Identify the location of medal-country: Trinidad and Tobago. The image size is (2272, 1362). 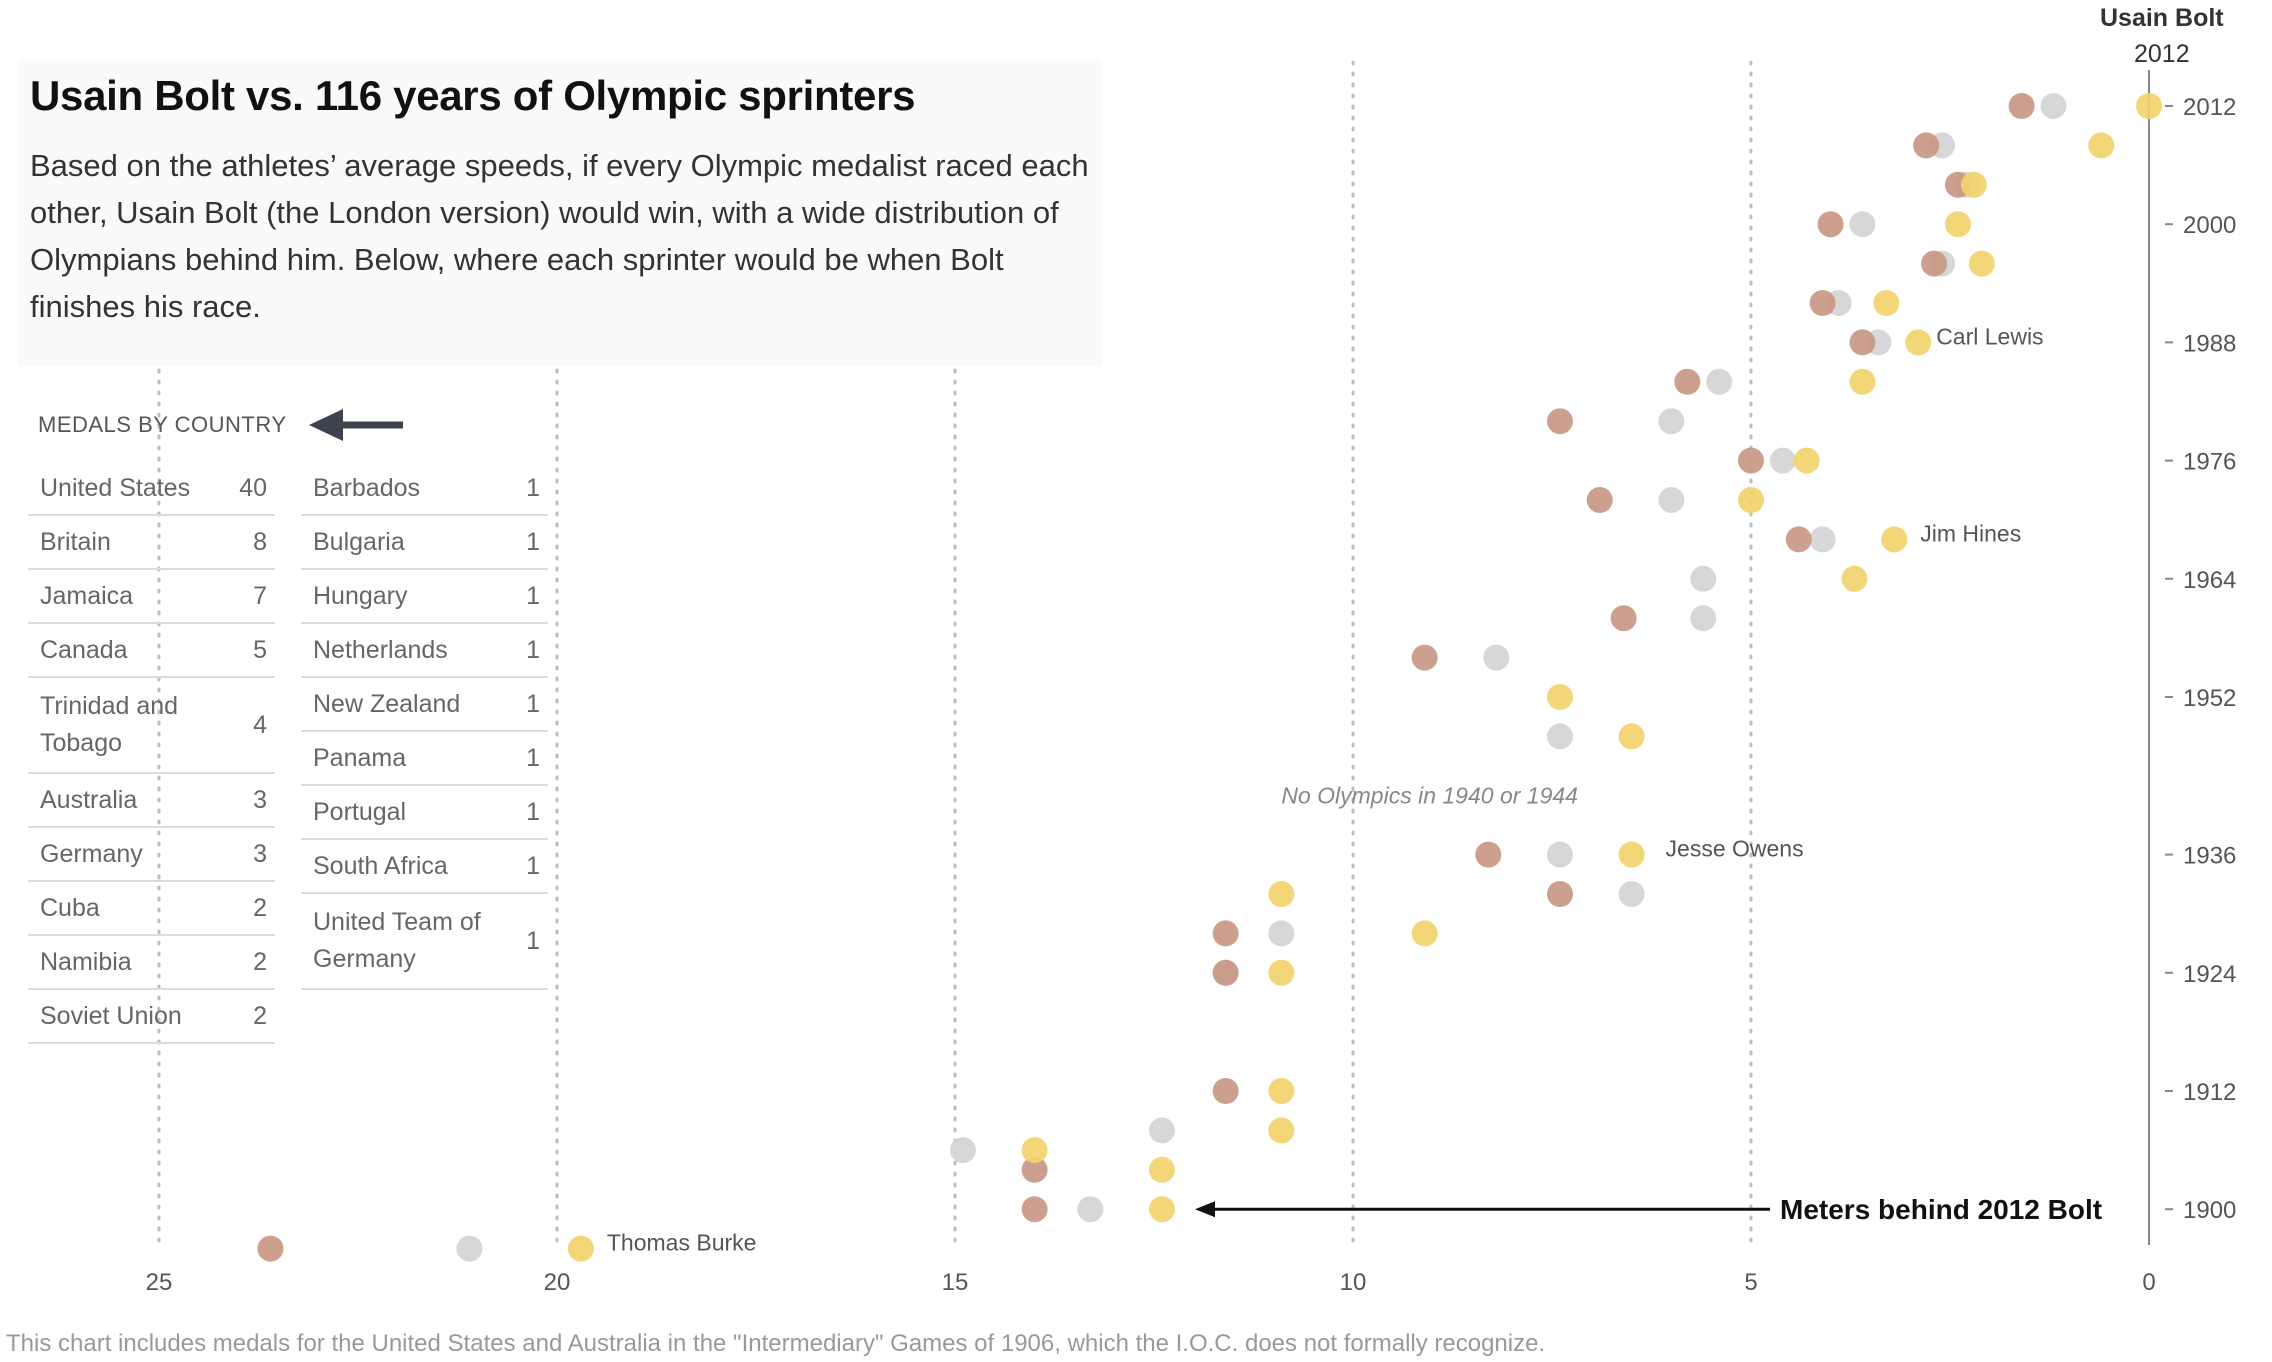
(109, 724).